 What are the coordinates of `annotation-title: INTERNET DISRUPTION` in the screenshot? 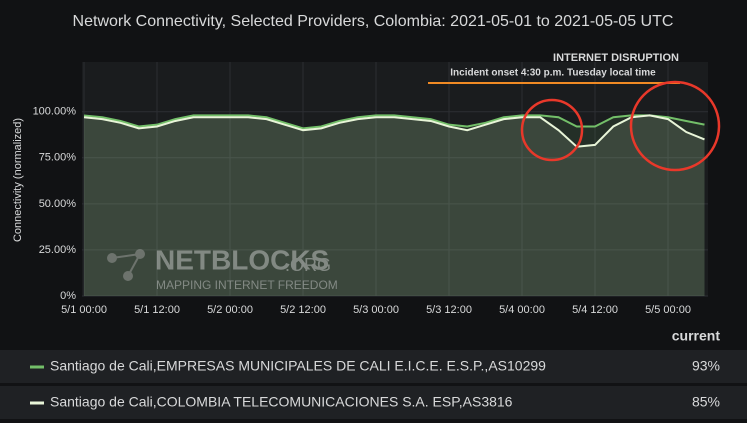 It's located at (616, 58).